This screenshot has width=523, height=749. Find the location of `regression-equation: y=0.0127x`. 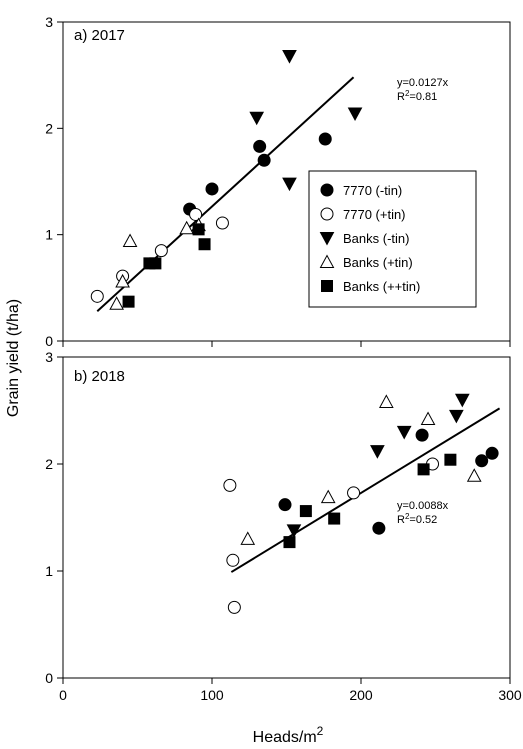

regression-equation: y=0.0127x is located at coordinates (423, 83).